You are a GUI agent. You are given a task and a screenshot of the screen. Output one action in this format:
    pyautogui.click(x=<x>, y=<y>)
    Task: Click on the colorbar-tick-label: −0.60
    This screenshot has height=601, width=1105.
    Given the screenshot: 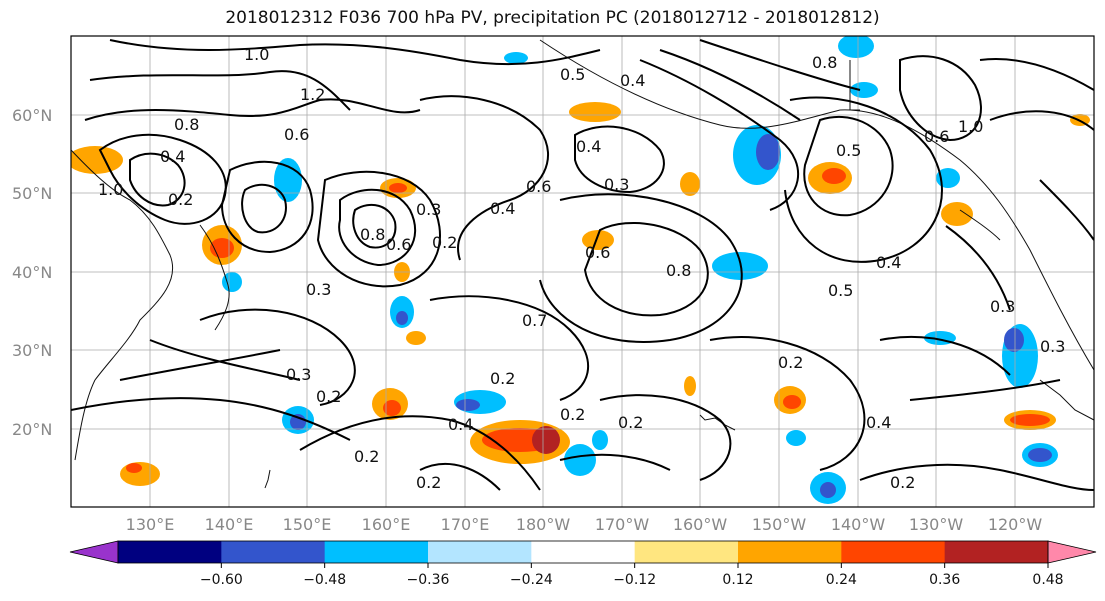 What is the action you would take?
    pyautogui.click(x=221, y=580)
    